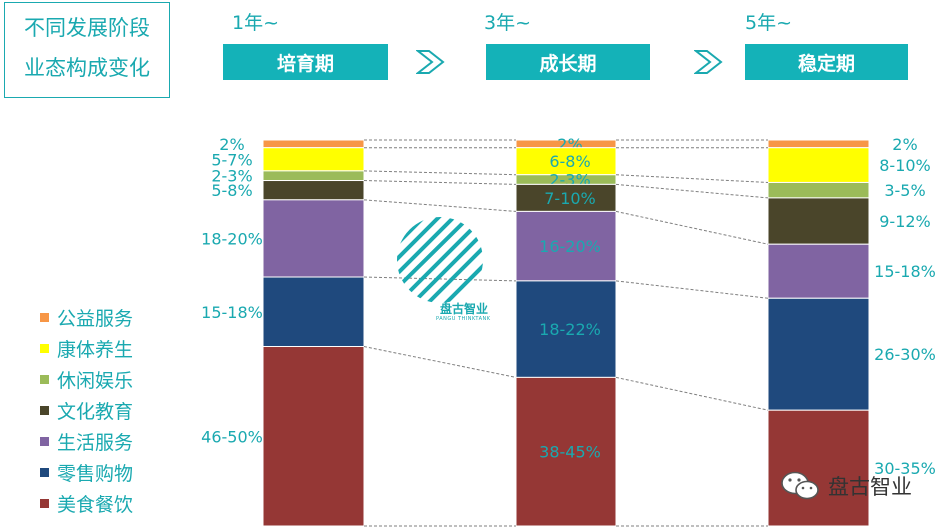  What do you see at coordinates (305, 62) in the screenshot?
I see `stage-bar-nurturing: 培育期` at bounding box center [305, 62].